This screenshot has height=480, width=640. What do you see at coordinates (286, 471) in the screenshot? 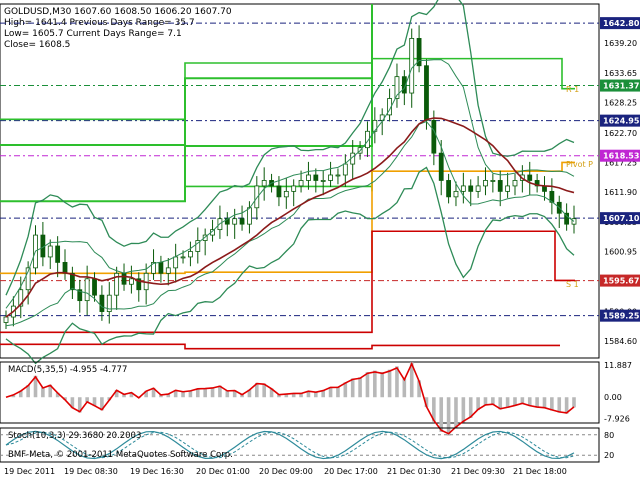
I see `time-tick-label: 20 Dec 09:00` at bounding box center [286, 471].